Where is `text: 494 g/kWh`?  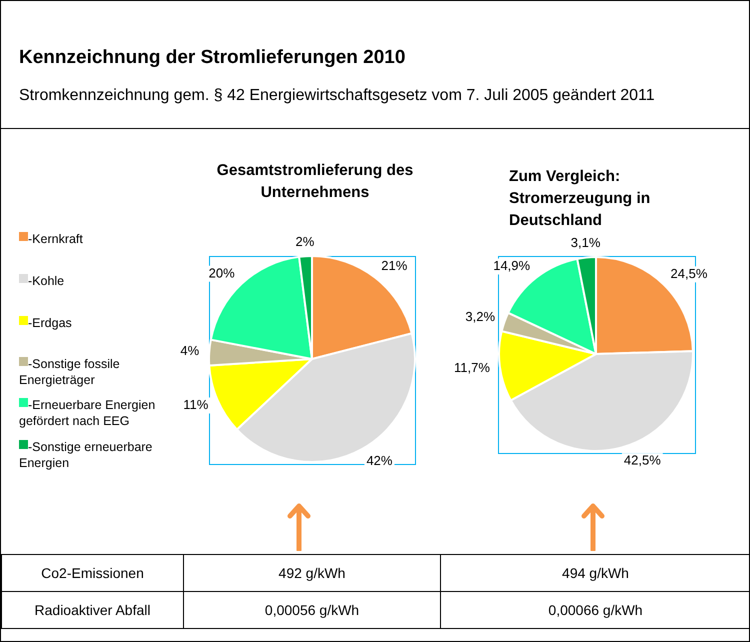 text: 494 g/kWh is located at coordinates (595, 573).